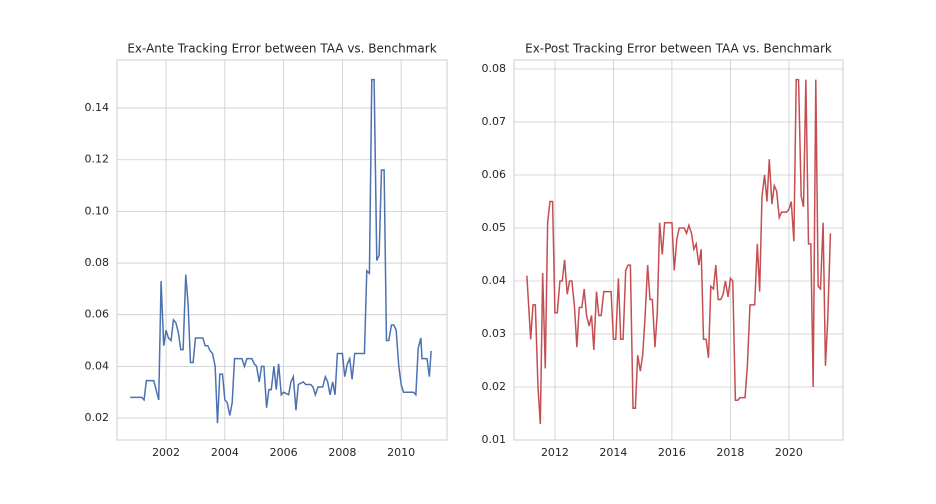 This screenshot has width=936, height=504. I want to click on x-tick-label: 2014, so click(613, 452).